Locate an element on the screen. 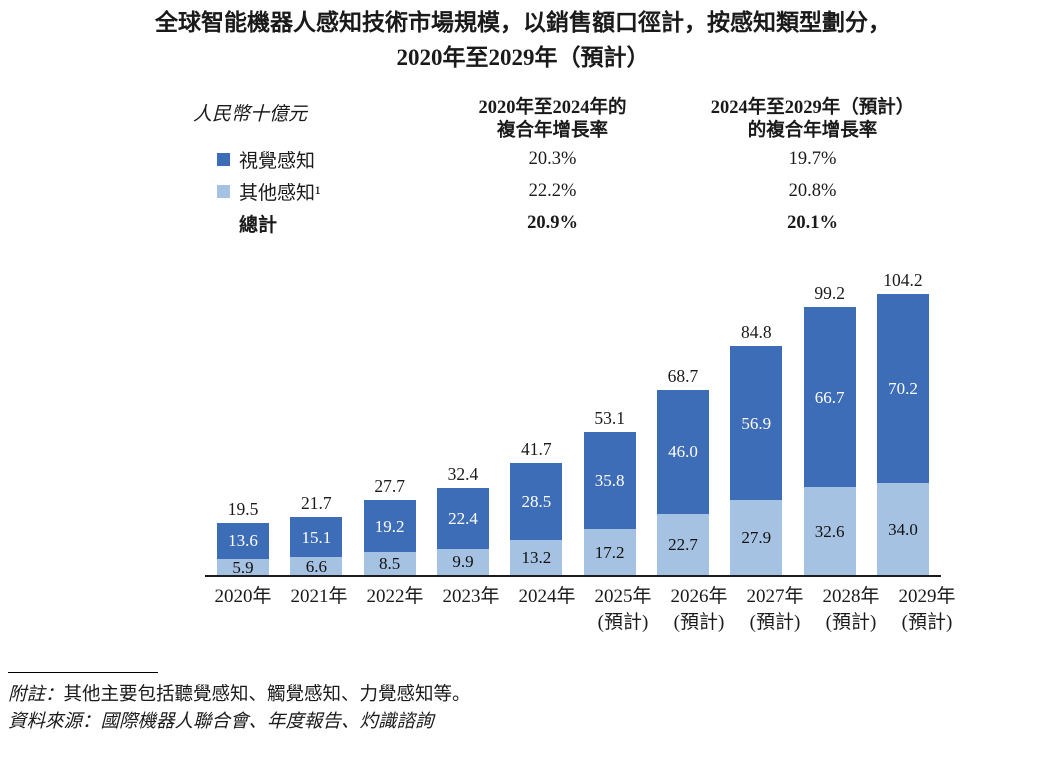 The width and height of the screenshot is (1046, 767). cagr-value: 22.2% is located at coordinates (552, 190).